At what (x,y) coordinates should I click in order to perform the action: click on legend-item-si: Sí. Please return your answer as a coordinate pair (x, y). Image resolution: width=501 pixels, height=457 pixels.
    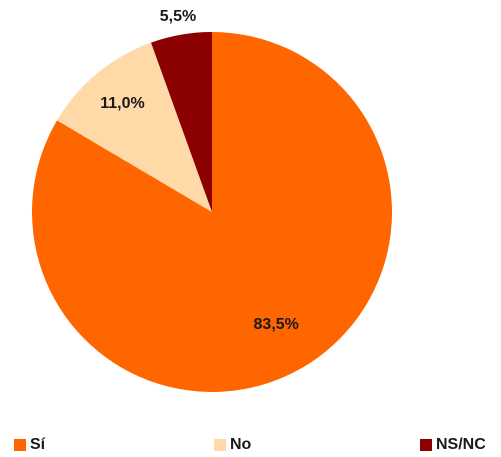
    Looking at the image, I should click on (29, 445).